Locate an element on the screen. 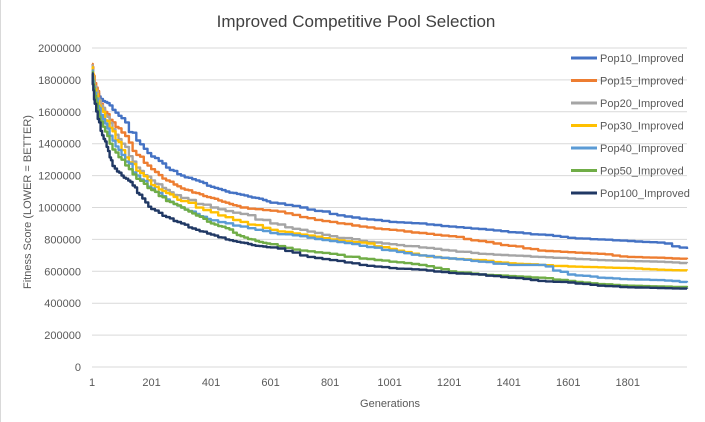  x-tick-label: 1001 is located at coordinates (389, 383).